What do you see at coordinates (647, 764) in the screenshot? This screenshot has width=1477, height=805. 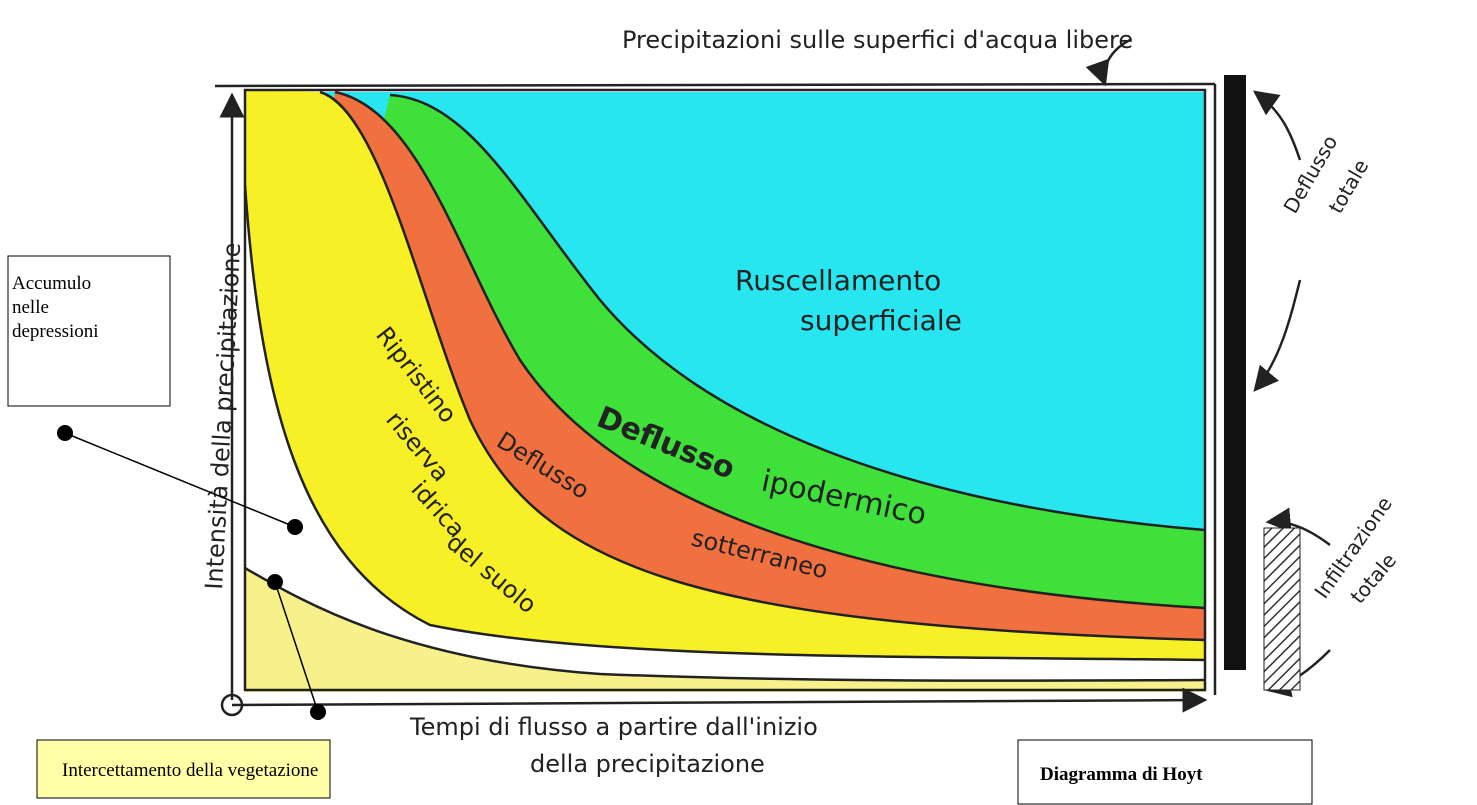 I see `x-axis-label: della precipitazione` at bounding box center [647, 764].